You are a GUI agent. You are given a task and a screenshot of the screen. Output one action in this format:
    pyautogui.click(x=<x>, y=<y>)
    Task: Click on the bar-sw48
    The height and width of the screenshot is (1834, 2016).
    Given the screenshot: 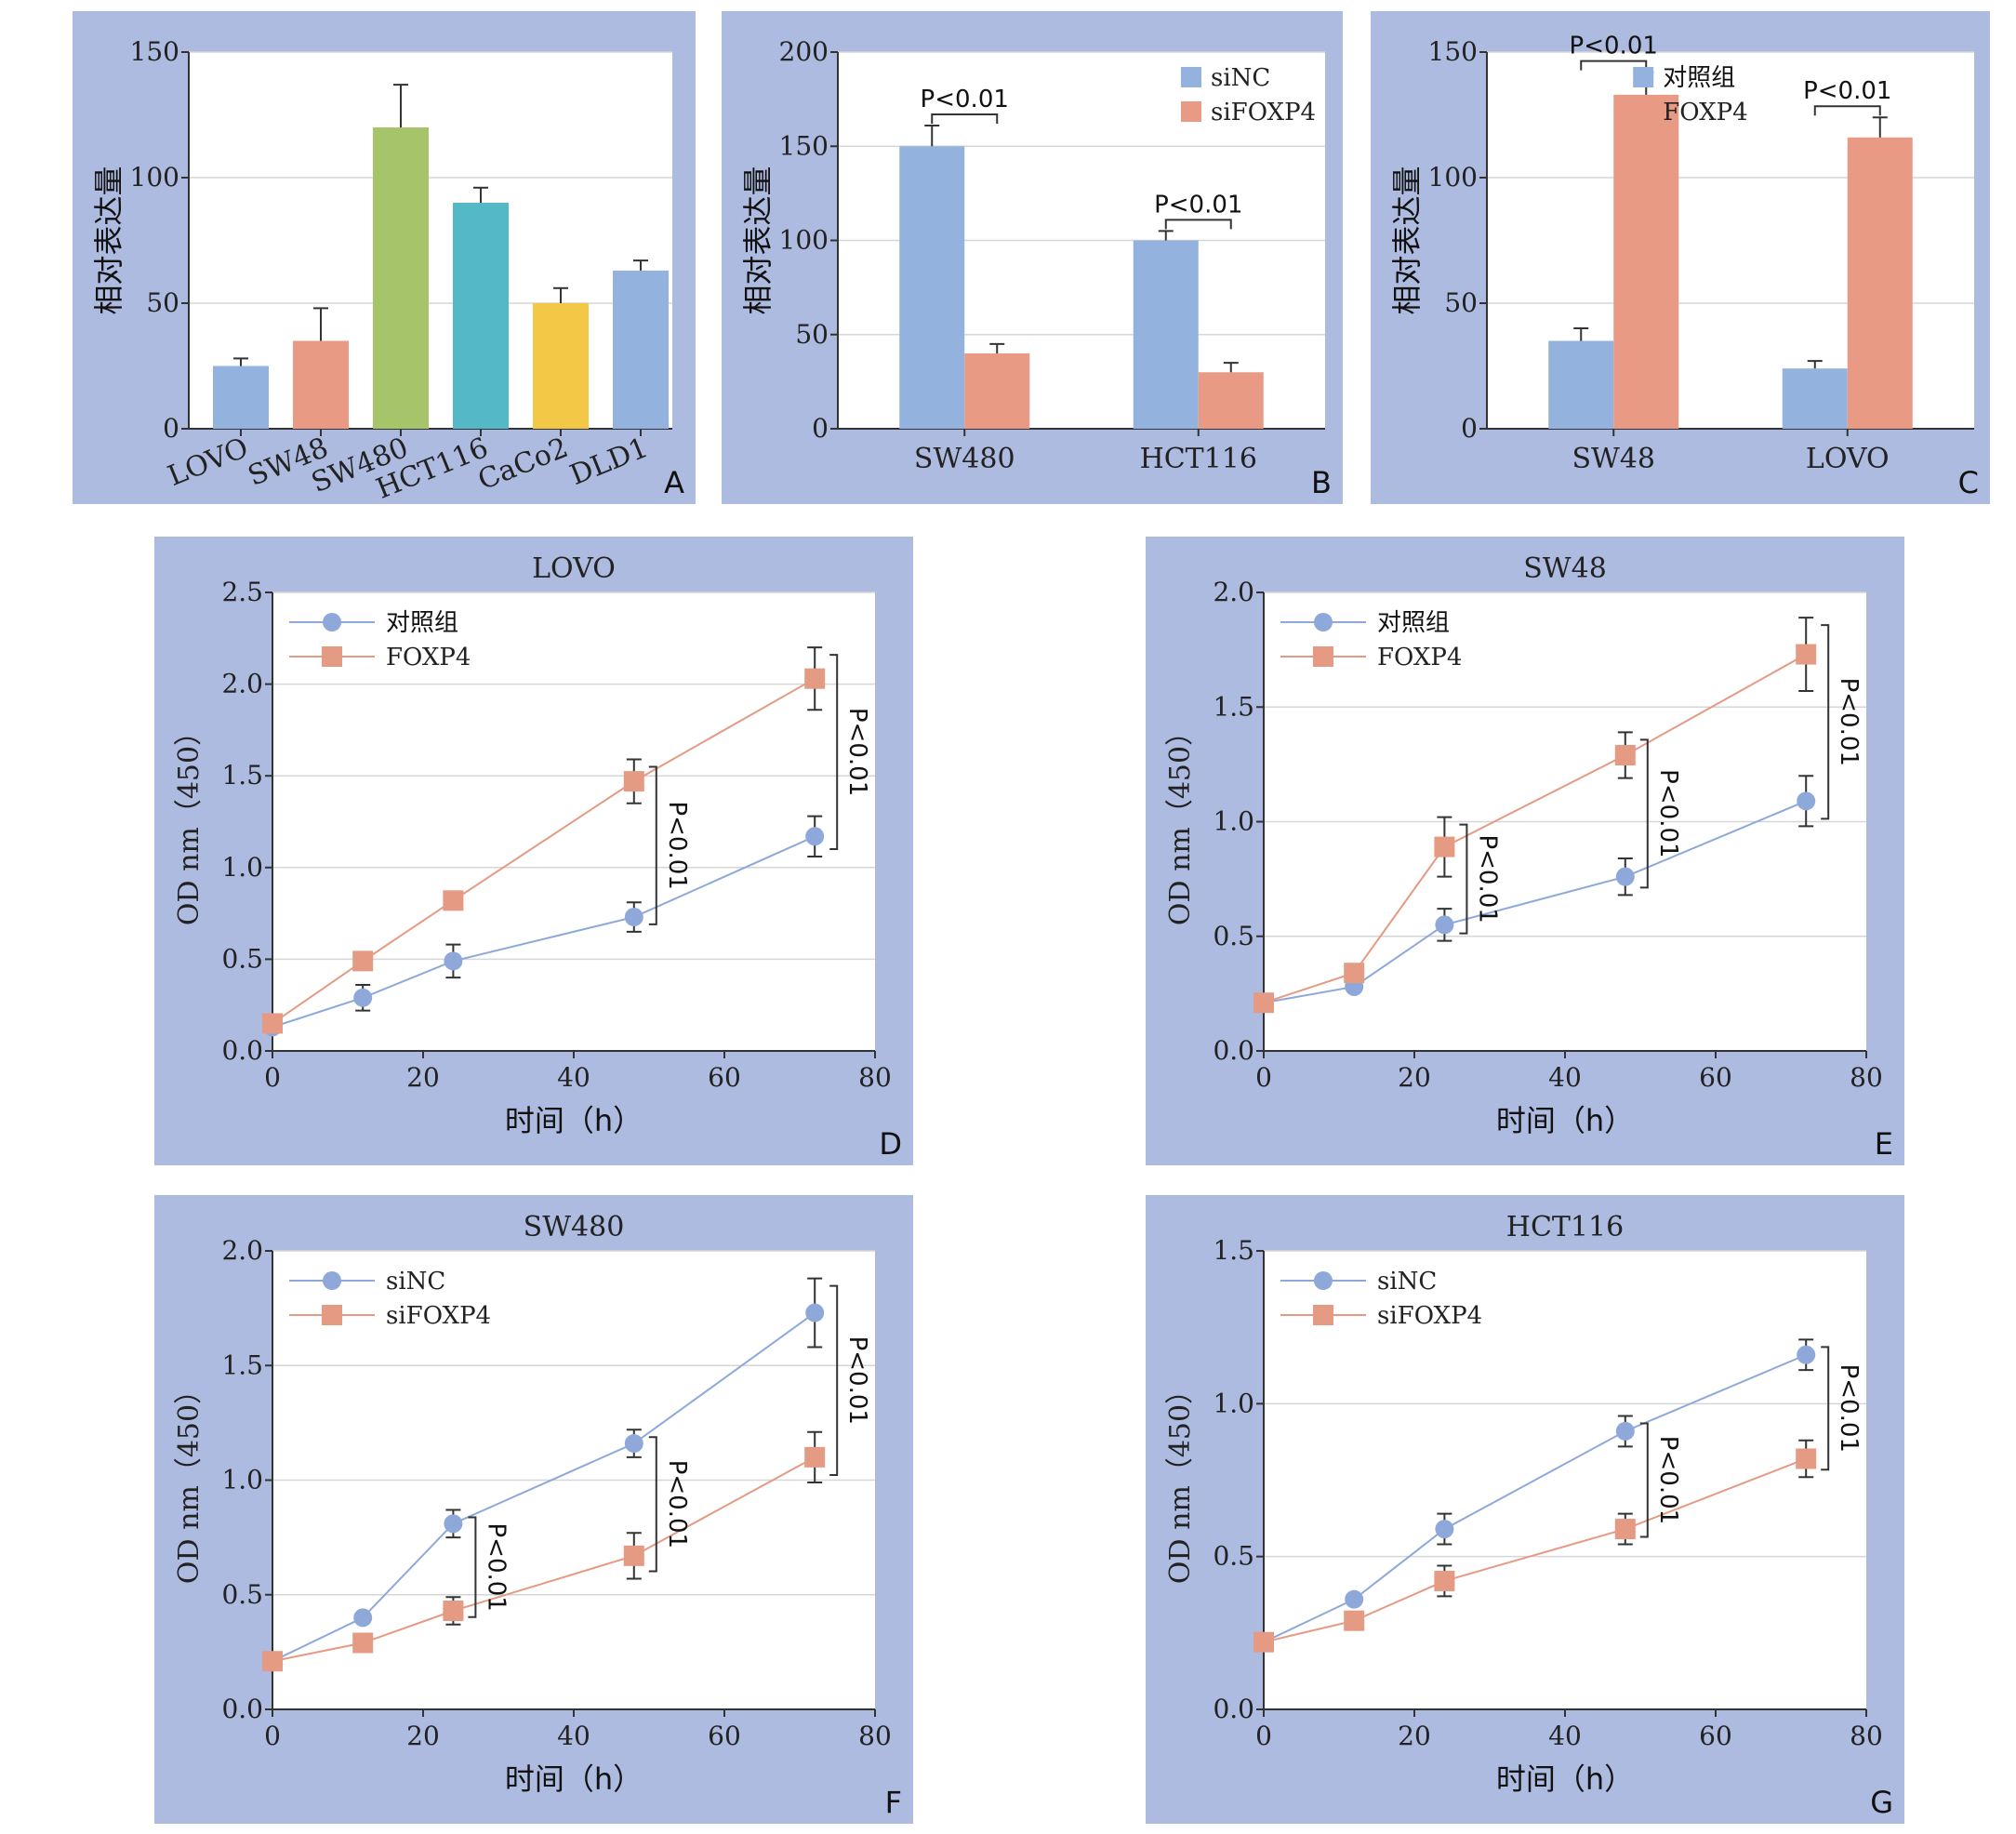 What is the action you would take?
    pyautogui.click(x=321, y=384)
    